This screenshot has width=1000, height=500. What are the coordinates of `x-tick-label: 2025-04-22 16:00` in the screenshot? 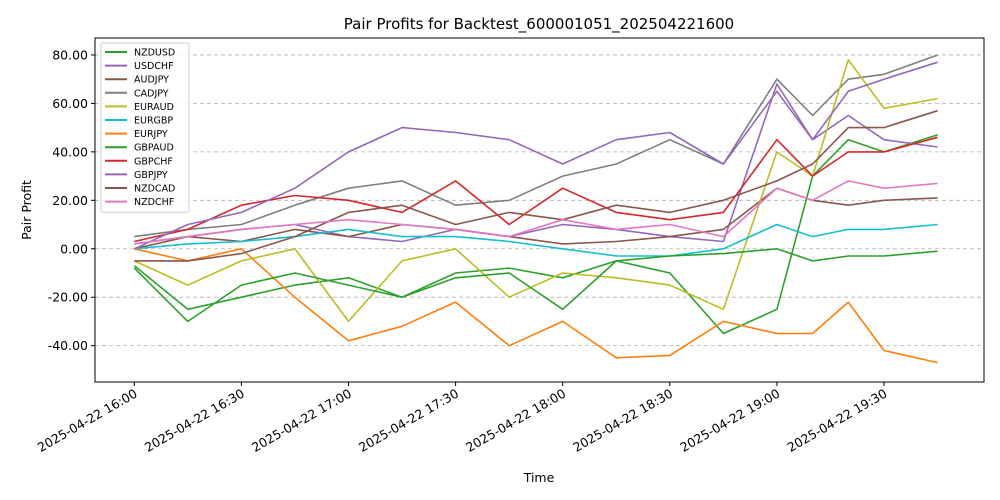 It's located at (87, 420).